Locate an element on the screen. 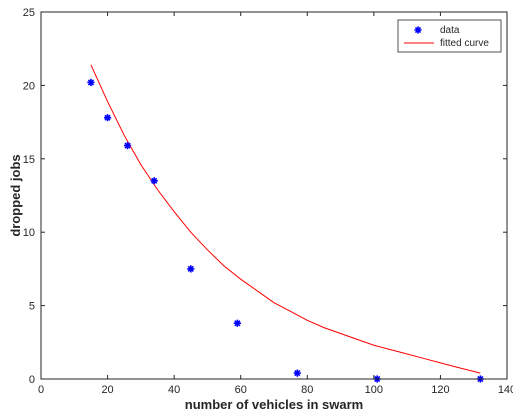 The width and height of the screenshot is (513, 416). legend-label-fitted-curve: fitted curve is located at coordinates (464, 43).